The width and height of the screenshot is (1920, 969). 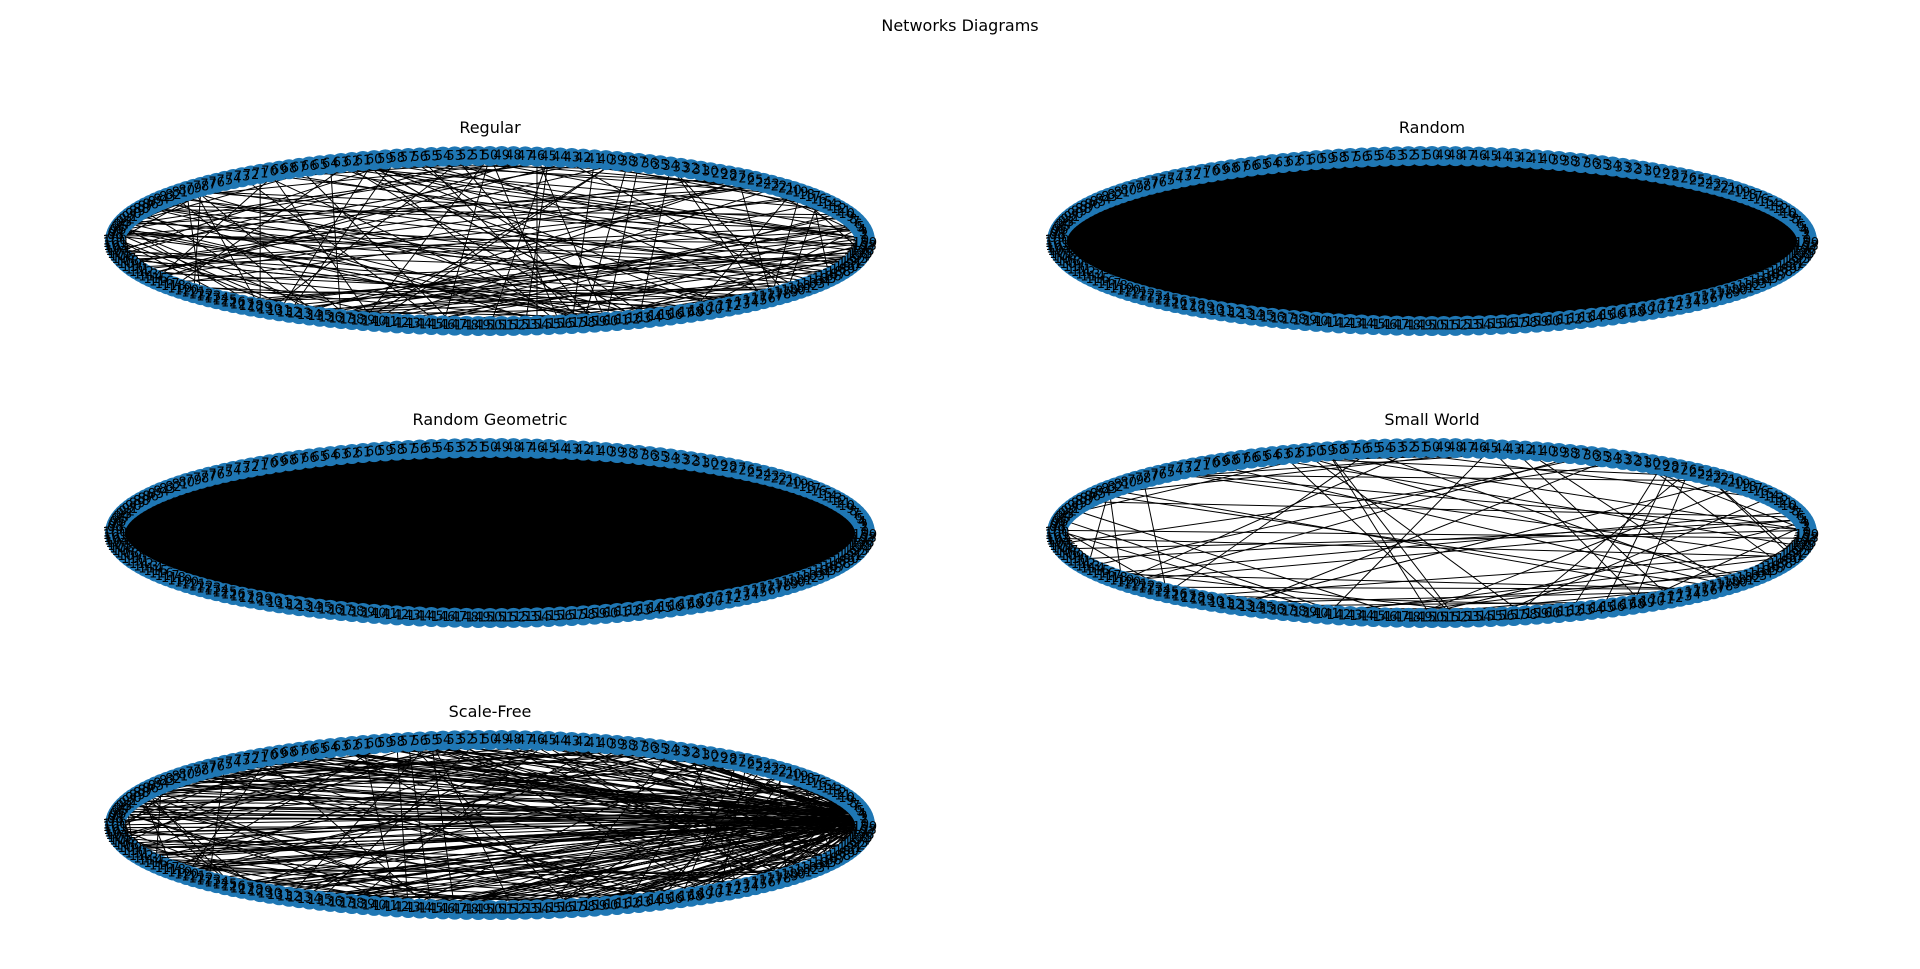 I want to click on node-label: 16, so click(x=1760, y=200).